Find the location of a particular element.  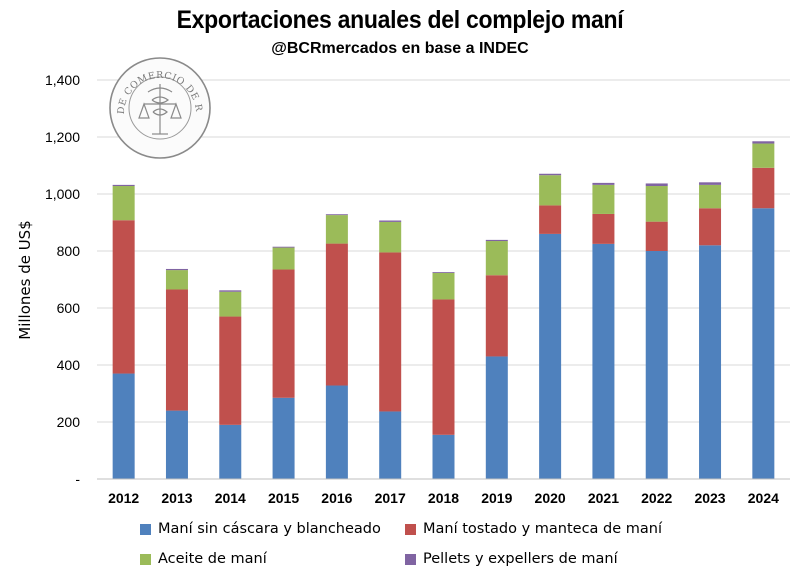

x-tick-label: 2016 is located at coordinates (336, 498).